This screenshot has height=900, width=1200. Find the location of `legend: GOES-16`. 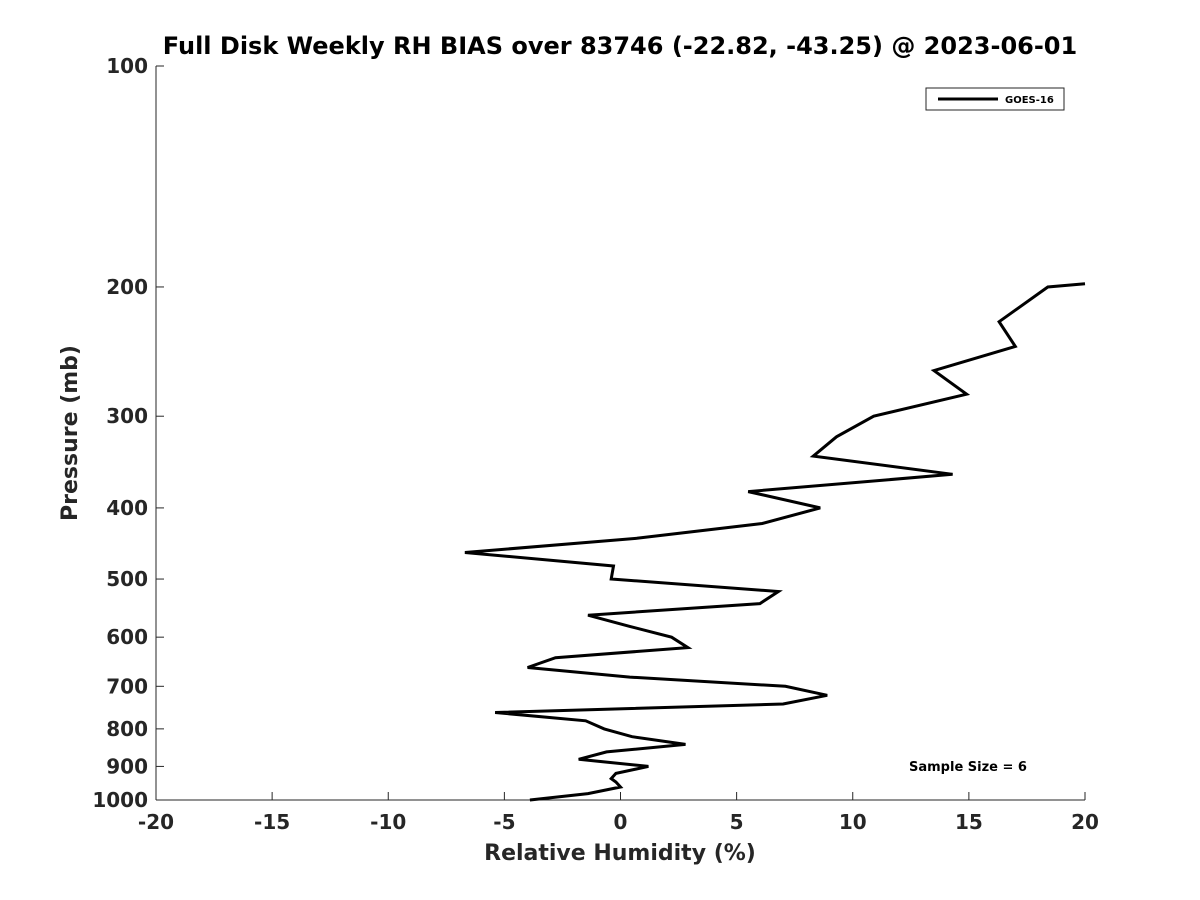

legend: GOES-16 is located at coordinates (995, 99).